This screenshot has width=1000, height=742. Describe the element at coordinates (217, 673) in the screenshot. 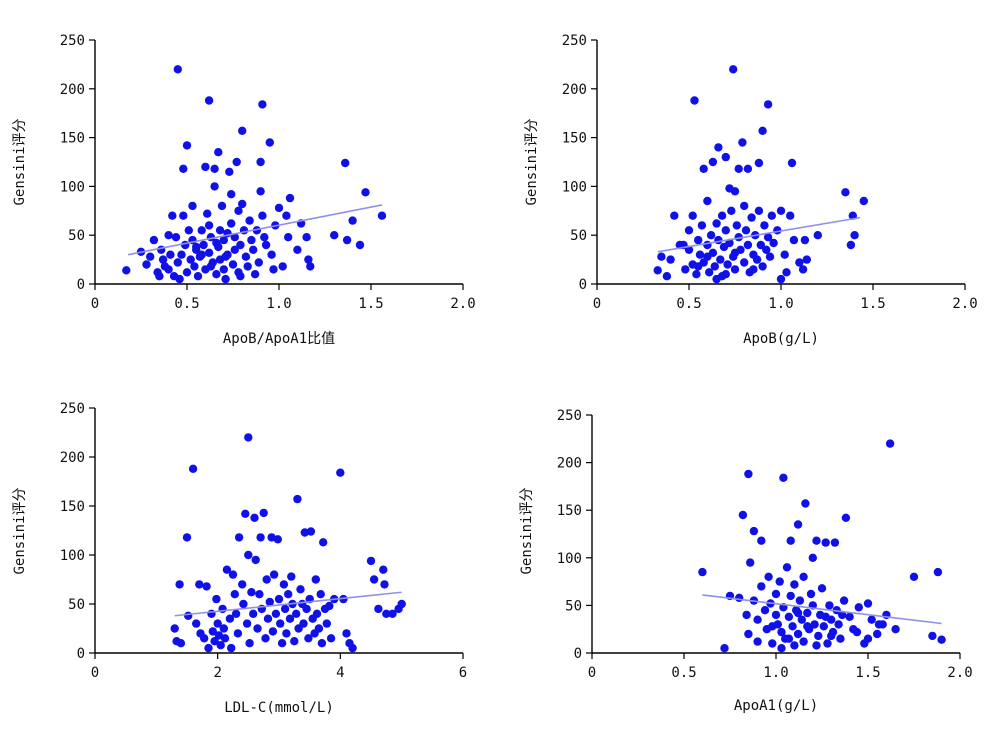

I see `x-tick-label: 2` at that location.